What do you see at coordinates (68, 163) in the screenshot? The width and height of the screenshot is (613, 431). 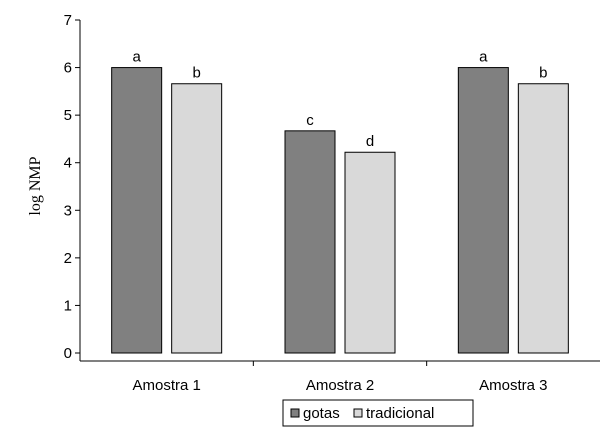 I see `y-tick-label: 4` at bounding box center [68, 163].